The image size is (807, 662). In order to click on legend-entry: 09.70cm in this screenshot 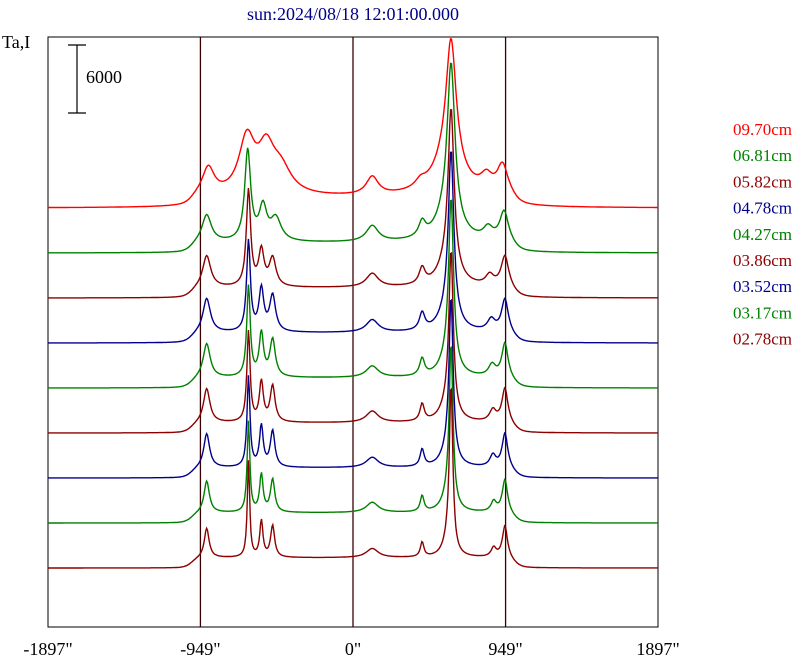, I will do `click(762, 129)`.